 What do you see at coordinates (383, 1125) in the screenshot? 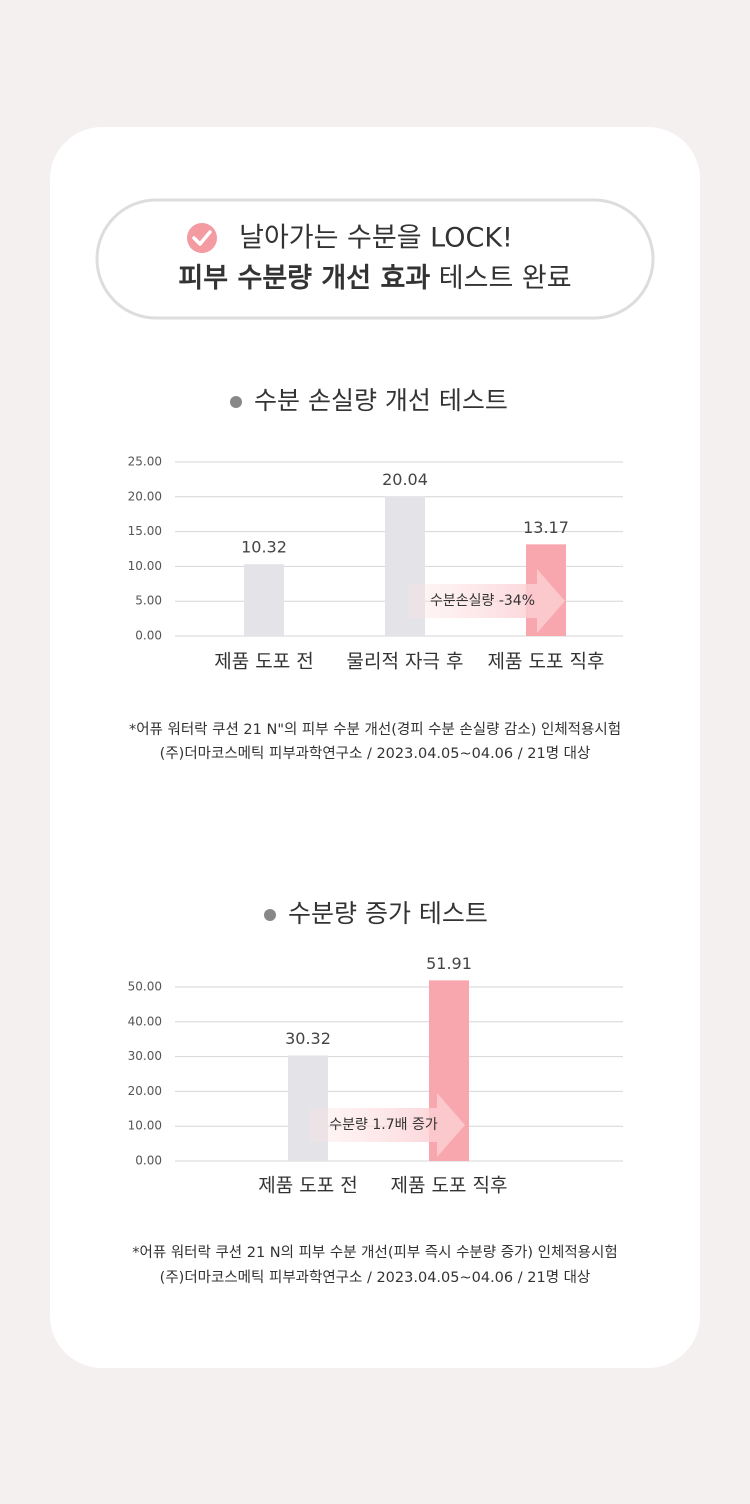
I see `annotation: 수분량 1.7배 증가` at bounding box center [383, 1125].